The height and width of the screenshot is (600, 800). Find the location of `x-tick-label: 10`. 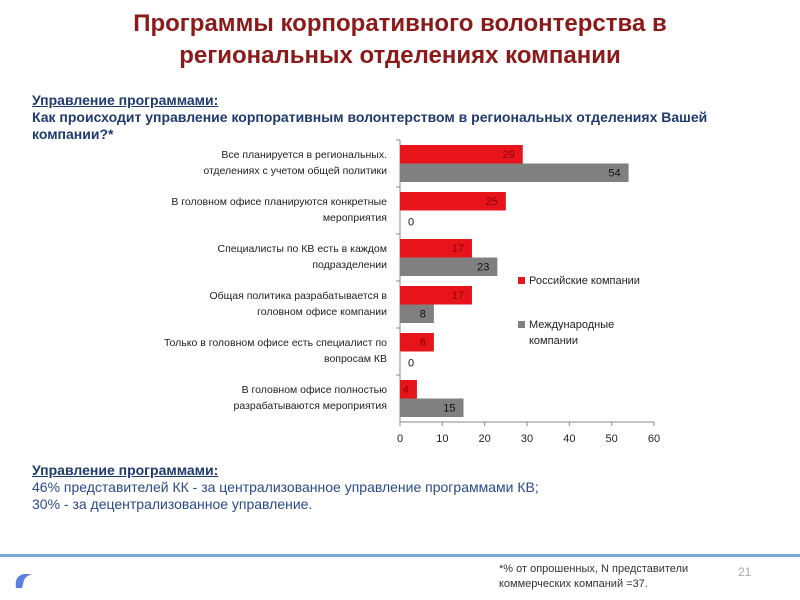

x-tick-label: 10 is located at coordinates (442, 439).